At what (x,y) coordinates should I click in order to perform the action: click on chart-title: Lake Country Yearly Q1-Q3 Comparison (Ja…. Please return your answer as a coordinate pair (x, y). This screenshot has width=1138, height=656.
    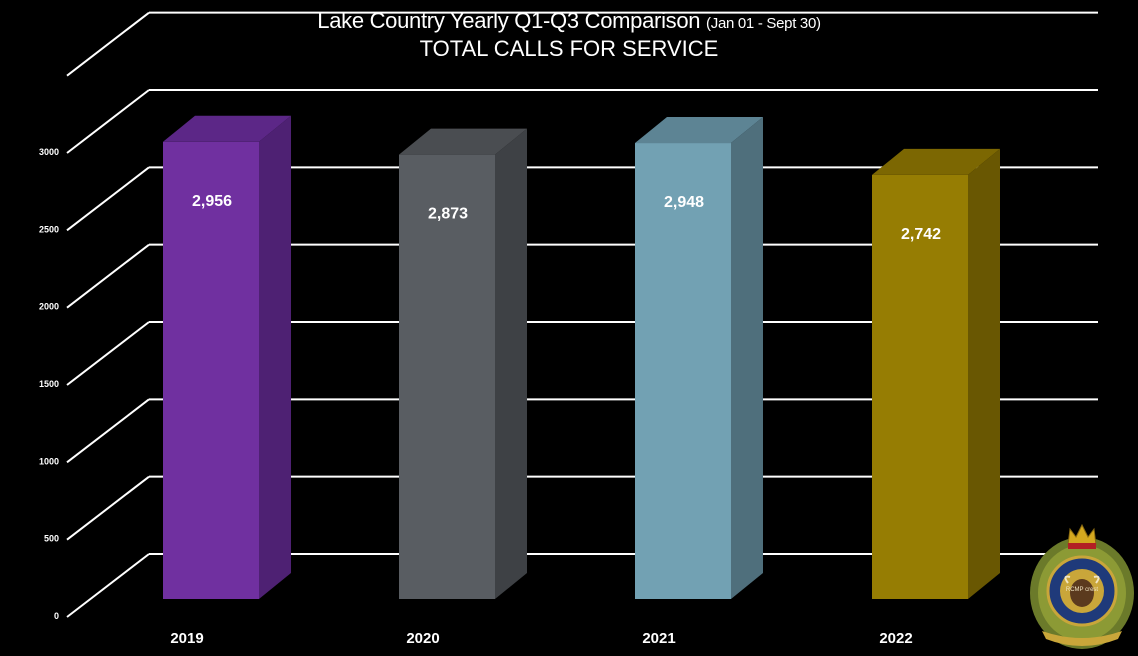
    Looking at the image, I should click on (569, 35).